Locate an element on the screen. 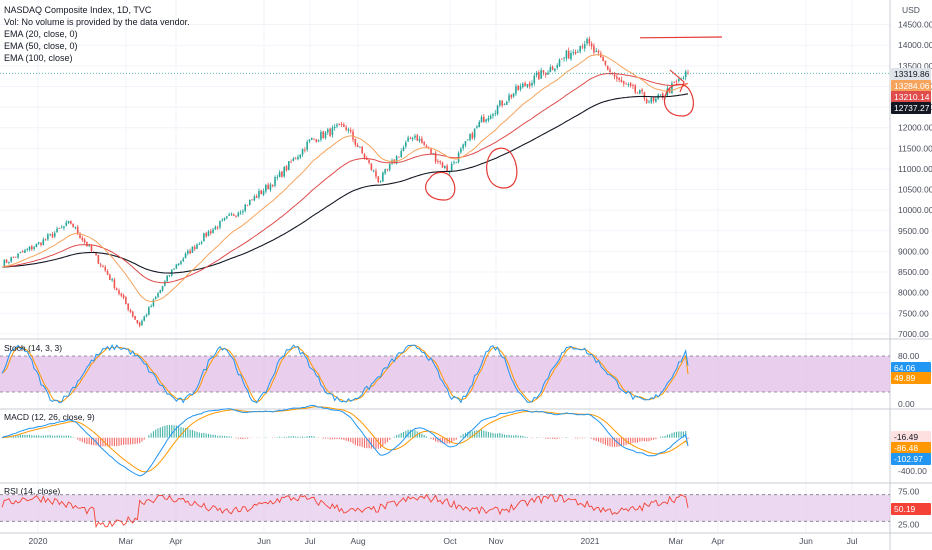 The image size is (932, 550). stoch-k-line is located at coordinates (345, 374).